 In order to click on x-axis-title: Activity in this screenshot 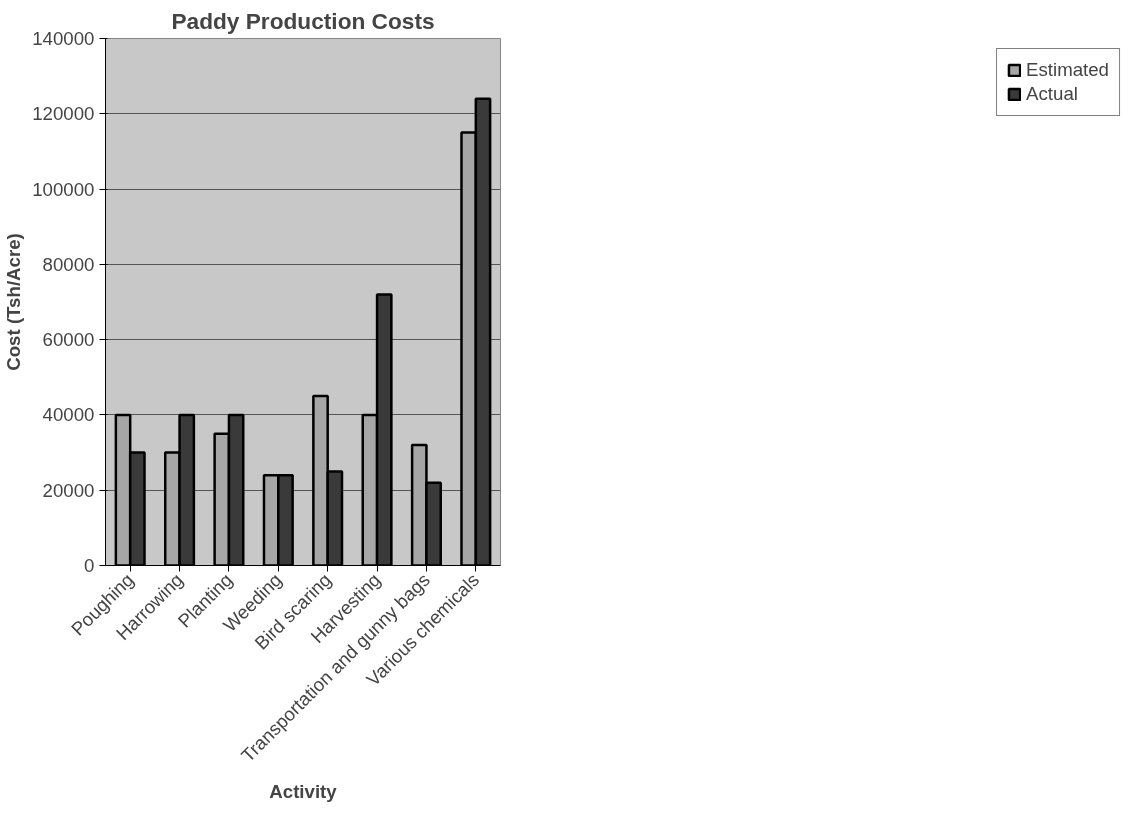, I will do `click(303, 792)`.